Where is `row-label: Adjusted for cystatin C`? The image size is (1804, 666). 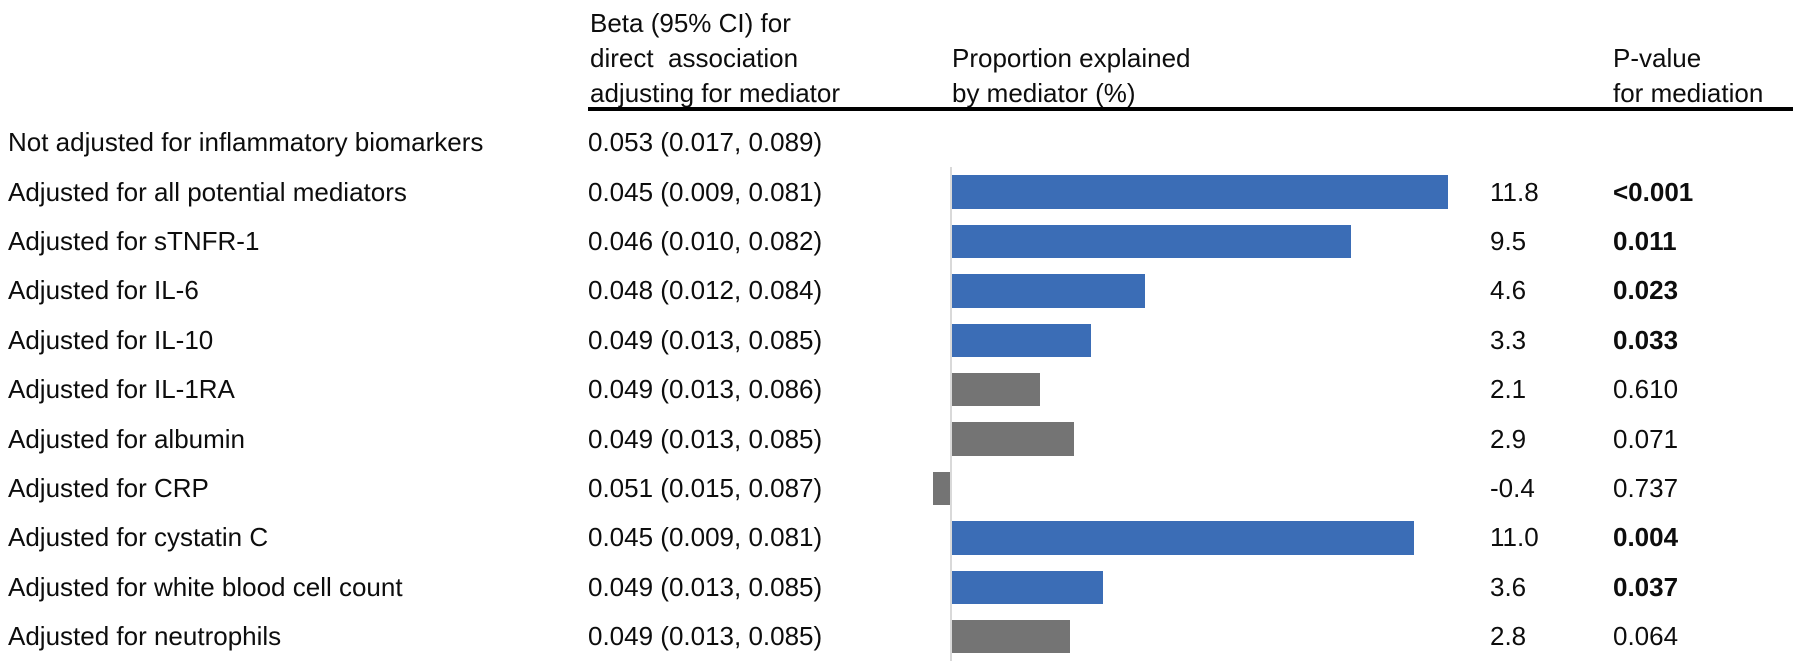 row-label: Adjusted for cystatin C is located at coordinates (138, 537).